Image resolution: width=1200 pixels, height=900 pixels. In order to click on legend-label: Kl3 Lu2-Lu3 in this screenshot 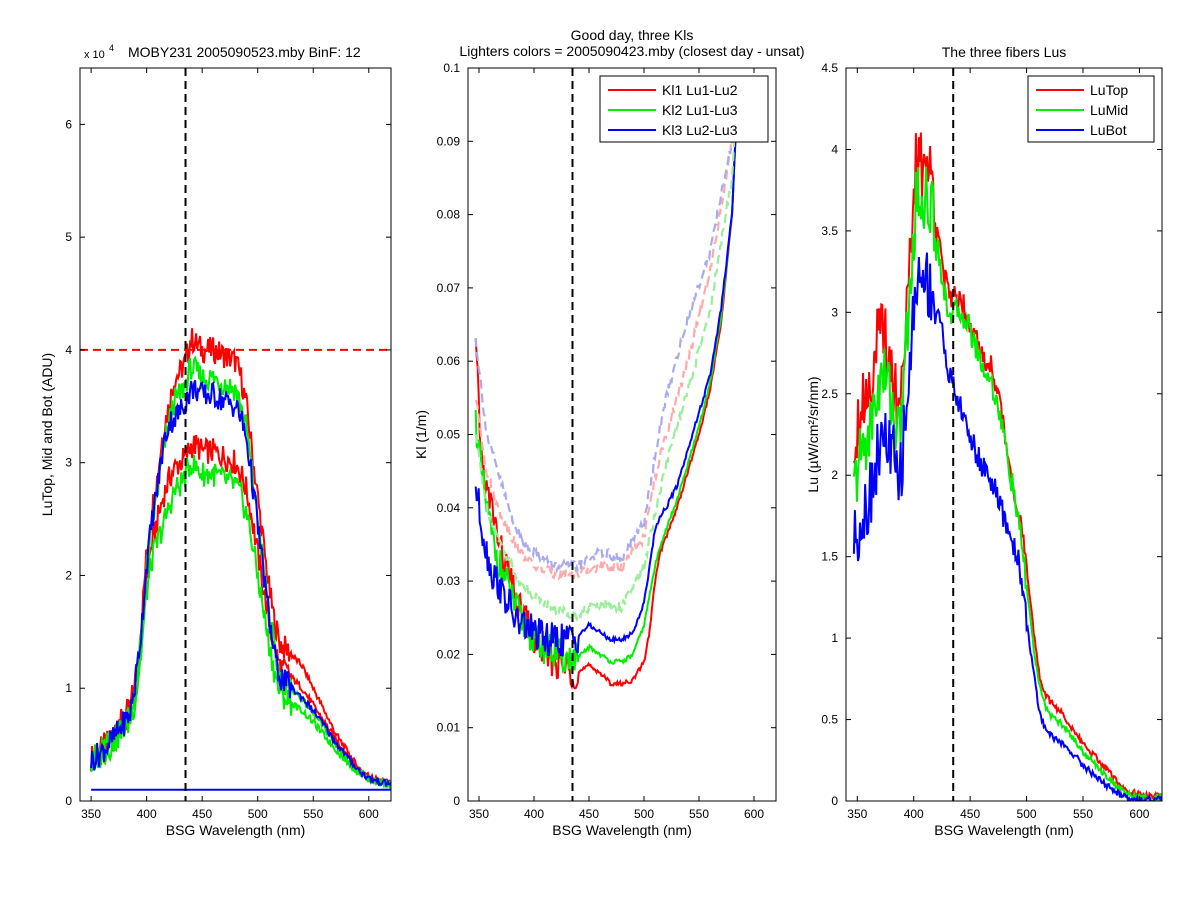, I will do `click(700, 130)`.